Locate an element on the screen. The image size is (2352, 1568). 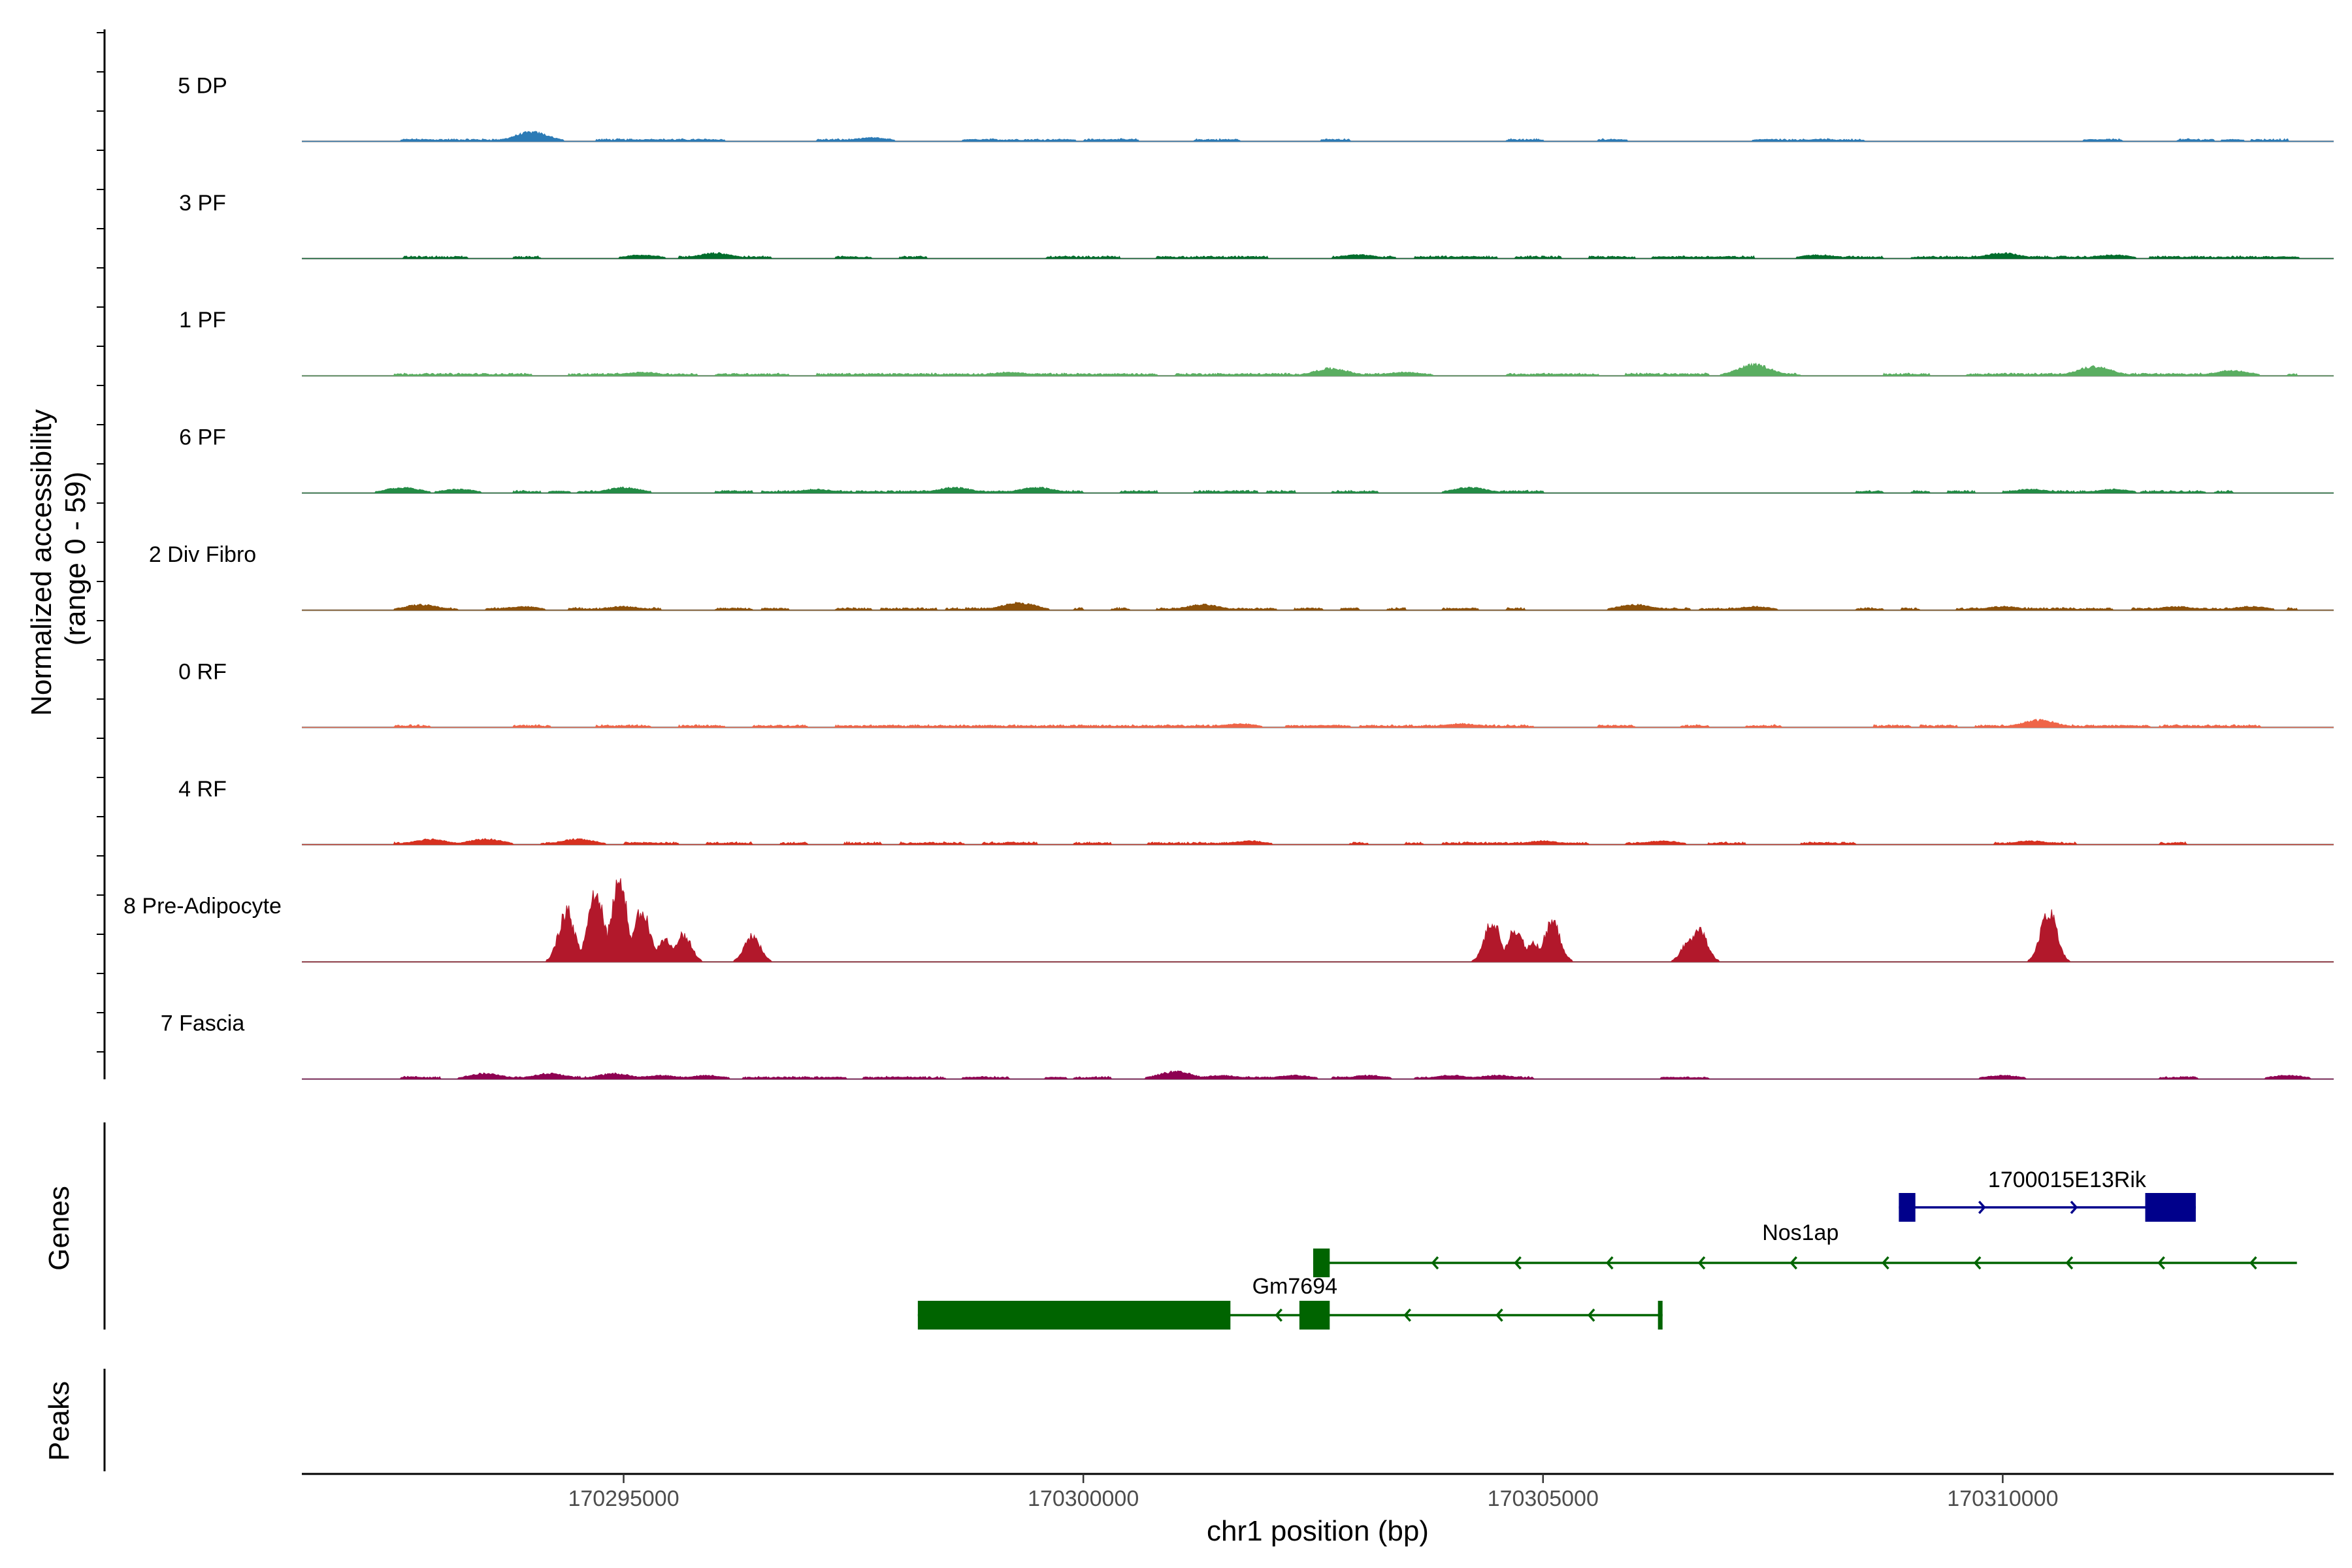
gene-nos1ap: Nos1ap is located at coordinates (1805, 1248).